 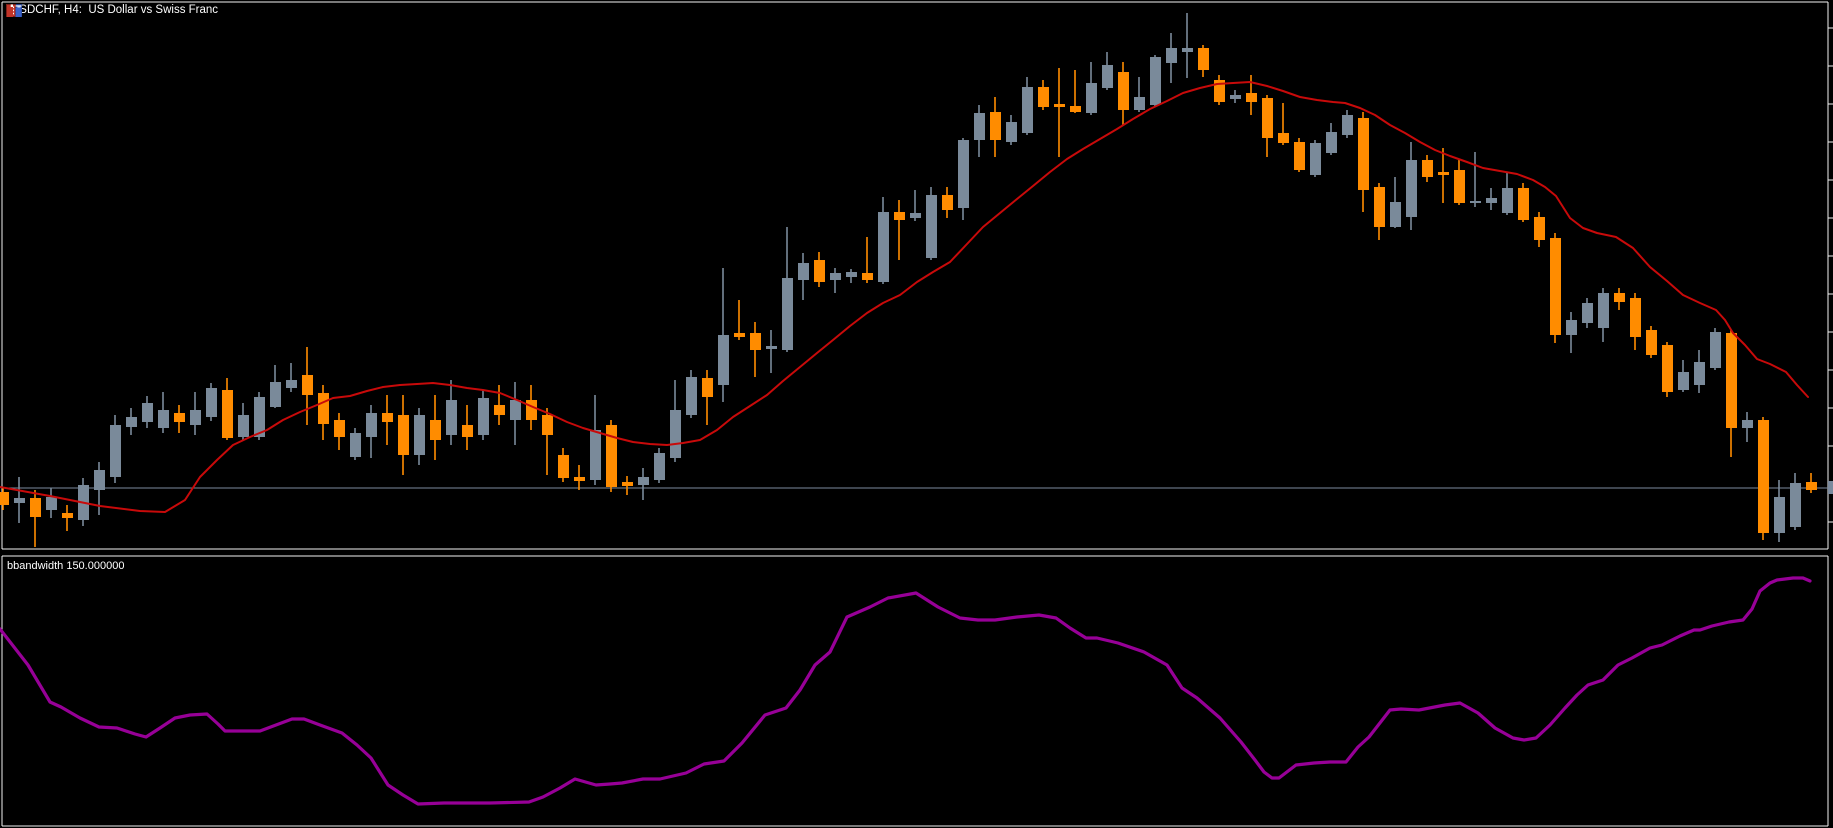 What do you see at coordinates (915, 552) in the screenshot?
I see `window-divider` at bounding box center [915, 552].